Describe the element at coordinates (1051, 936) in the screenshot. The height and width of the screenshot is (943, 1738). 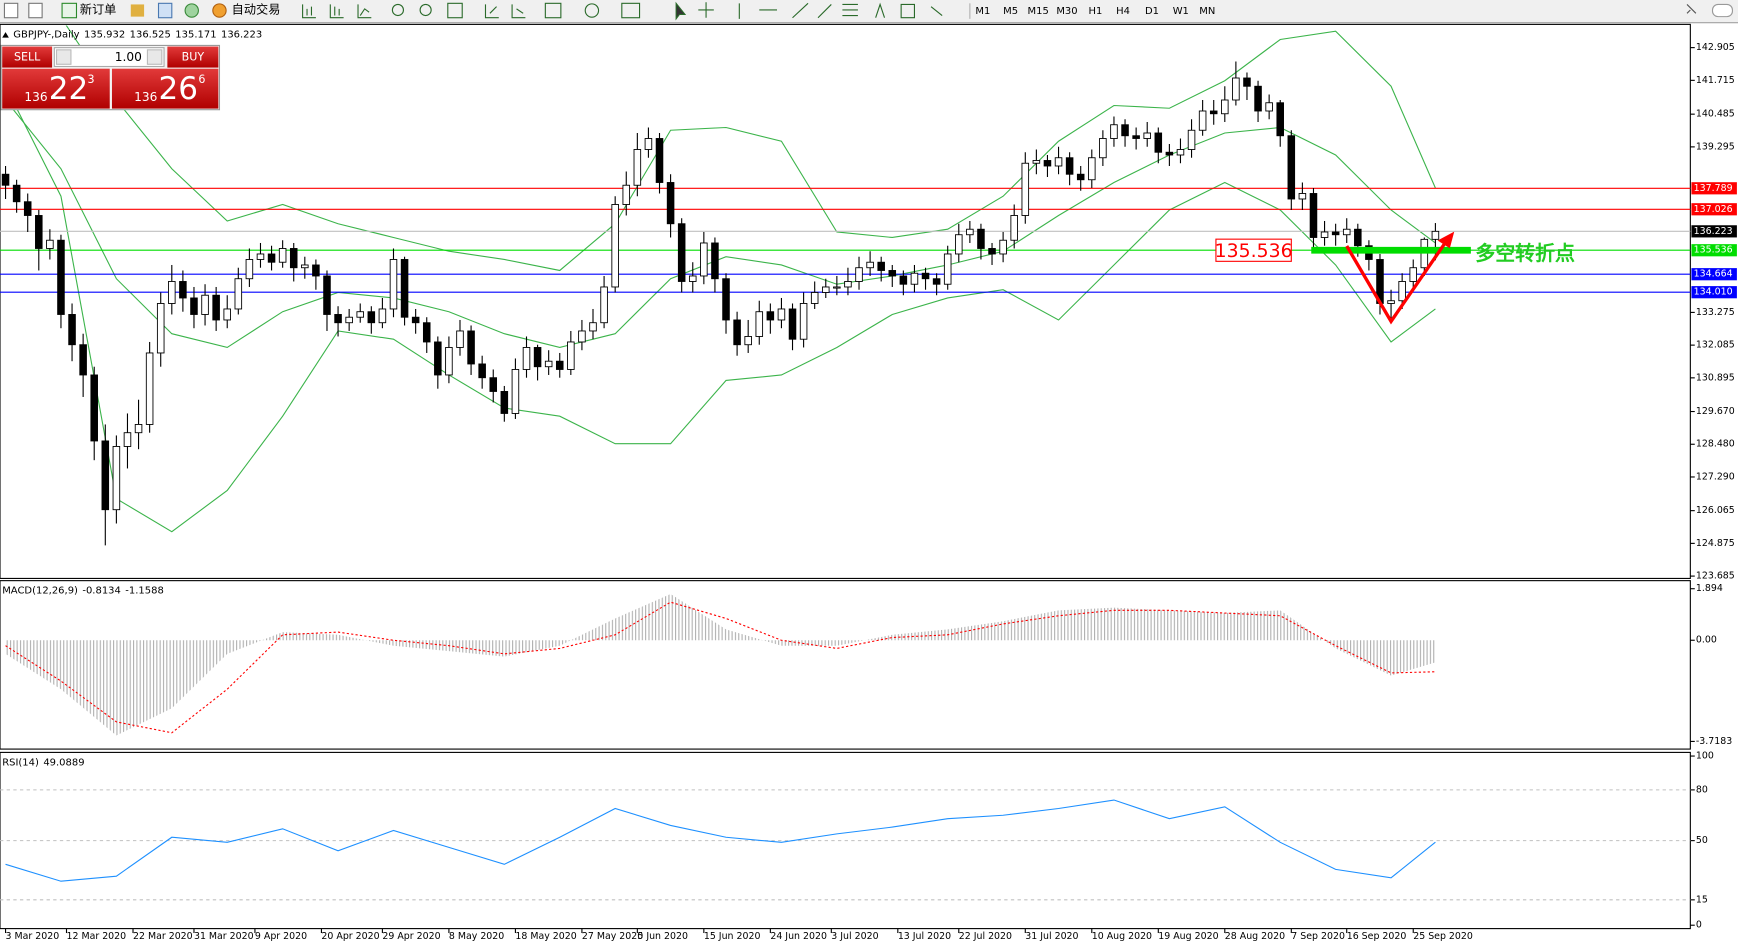
I see `x-tick-label: 31 Jul 2020` at that location.